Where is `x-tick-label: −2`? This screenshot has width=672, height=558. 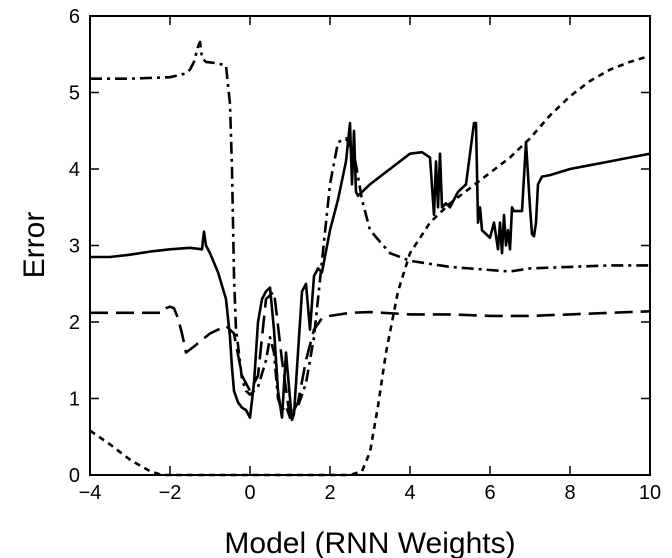
x-tick-label: −2 is located at coordinates (170, 493).